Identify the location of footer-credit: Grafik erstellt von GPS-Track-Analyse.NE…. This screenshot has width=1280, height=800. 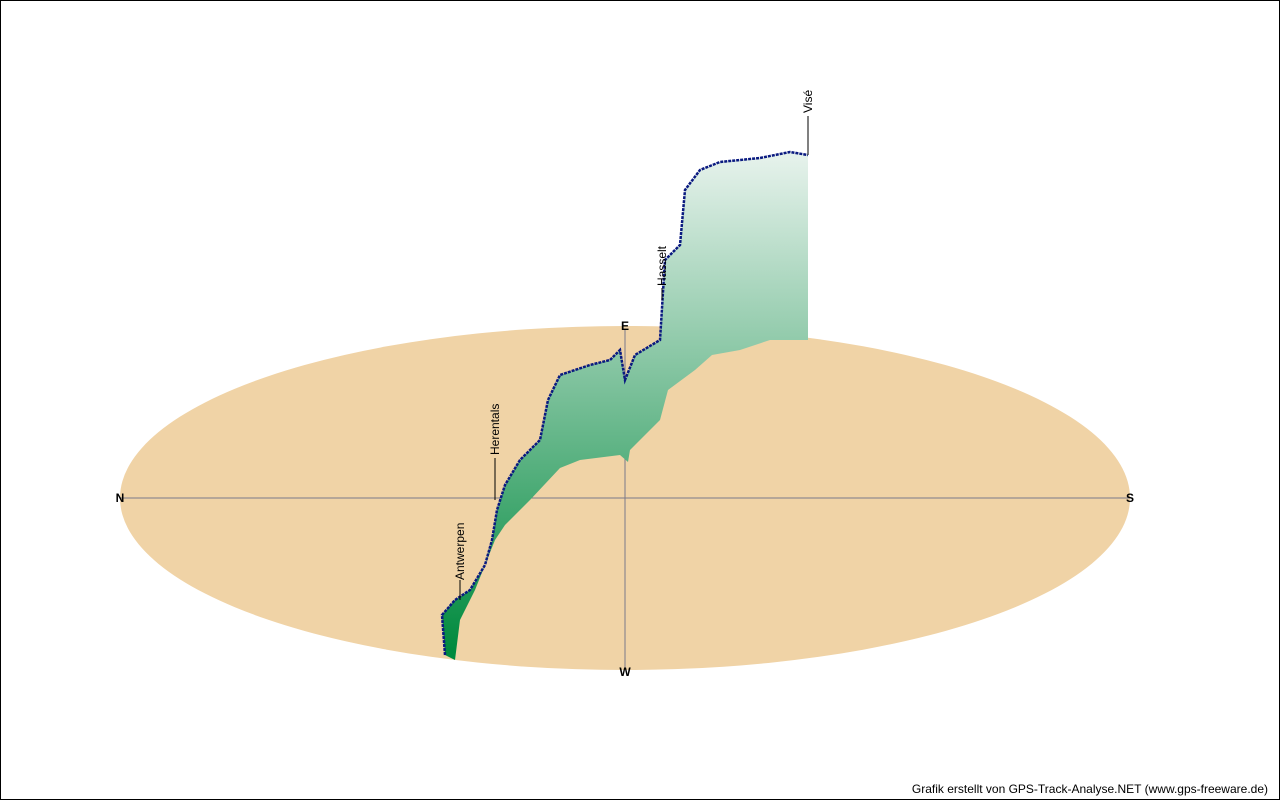
(1090, 789).